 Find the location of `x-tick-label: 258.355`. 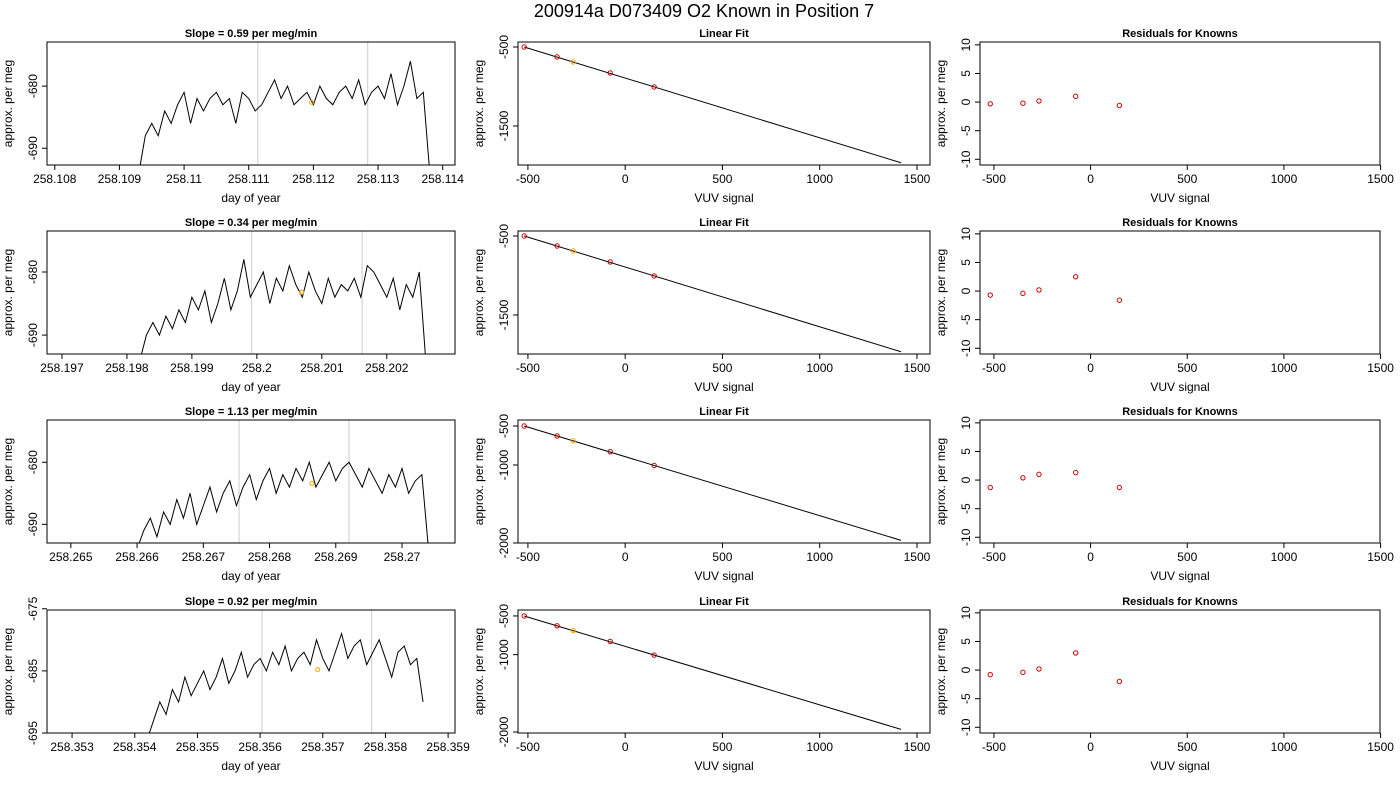

x-tick-label: 258.355 is located at coordinates (198, 747).